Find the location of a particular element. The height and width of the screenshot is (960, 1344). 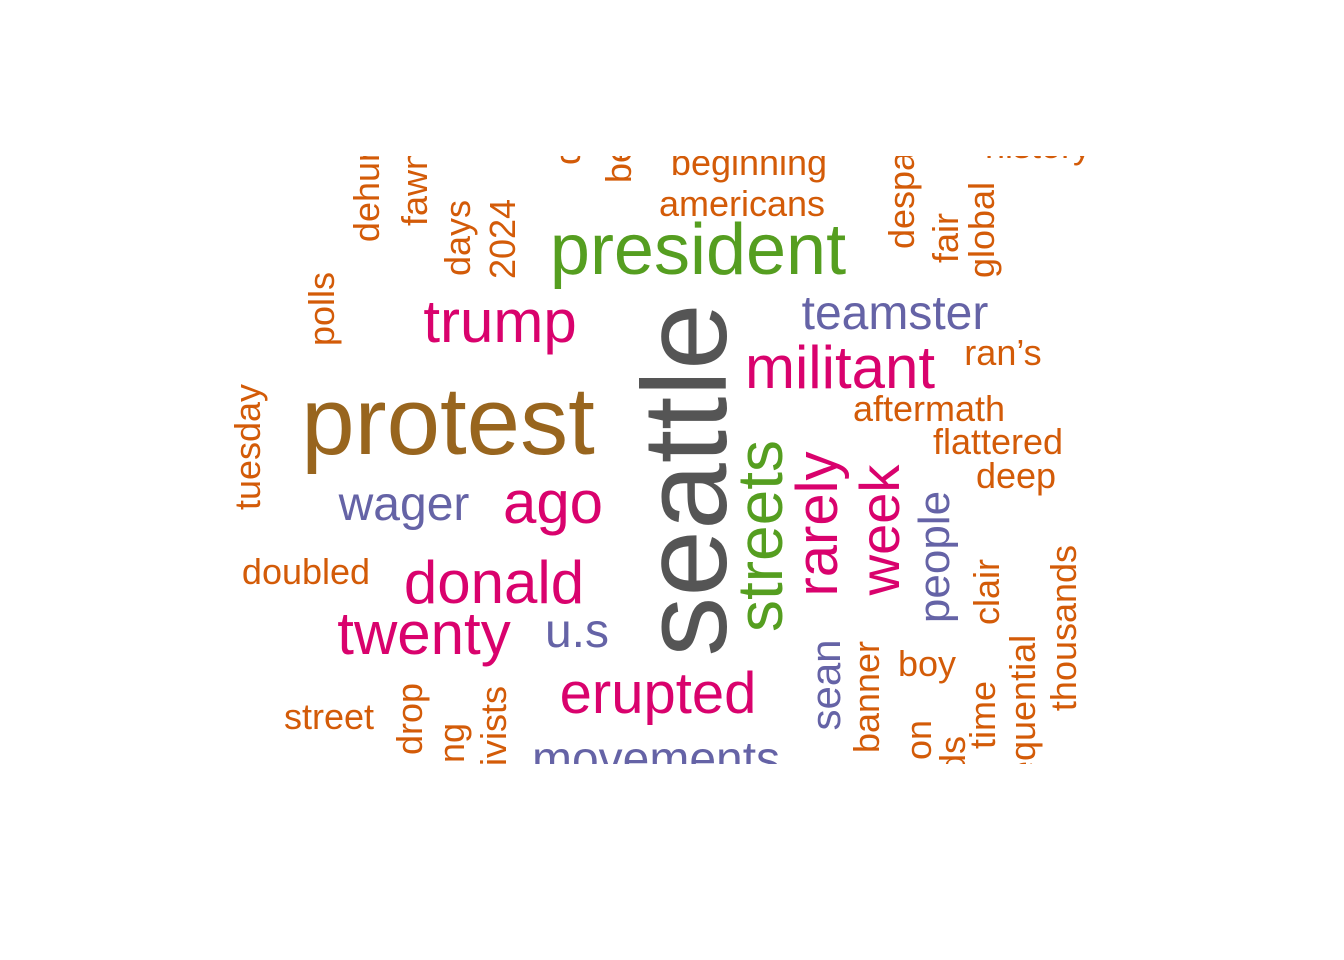

word-banner: banner is located at coordinates (866, 697).